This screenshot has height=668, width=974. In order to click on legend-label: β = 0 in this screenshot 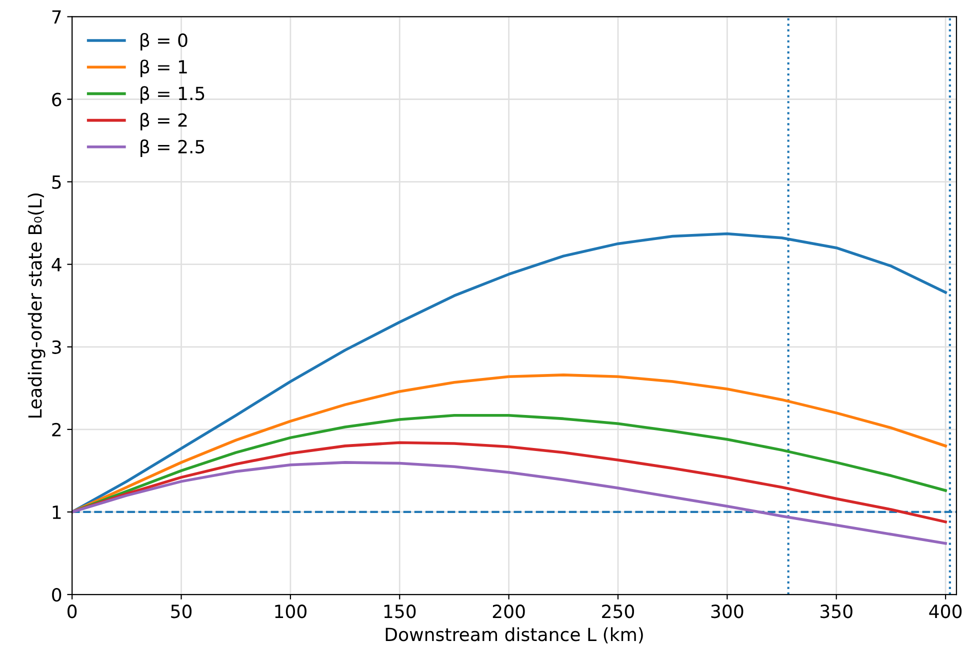, I will do `click(164, 41)`.